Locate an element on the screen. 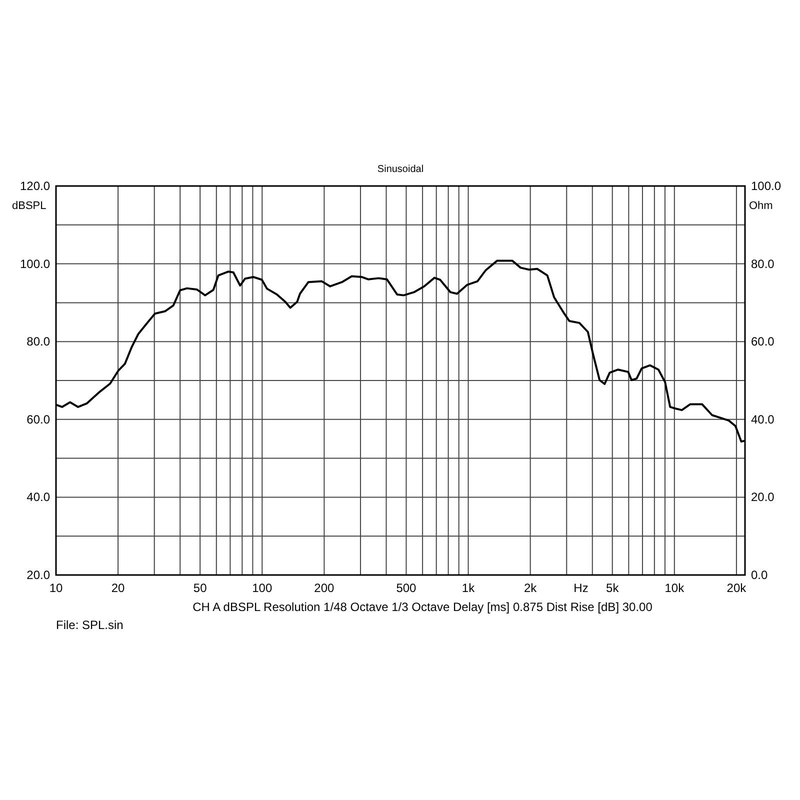 Image resolution: width=800 pixels, height=800 pixels. x-tick-label: 20k is located at coordinates (737, 588).